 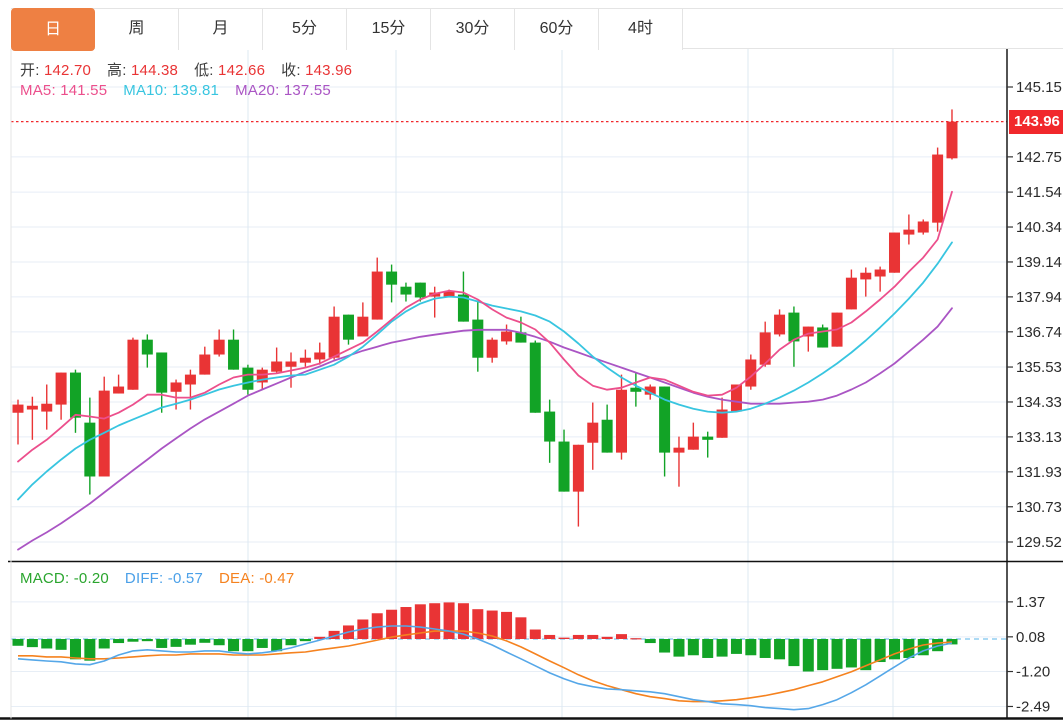 I want to click on diff-line, so click(x=485, y=668).